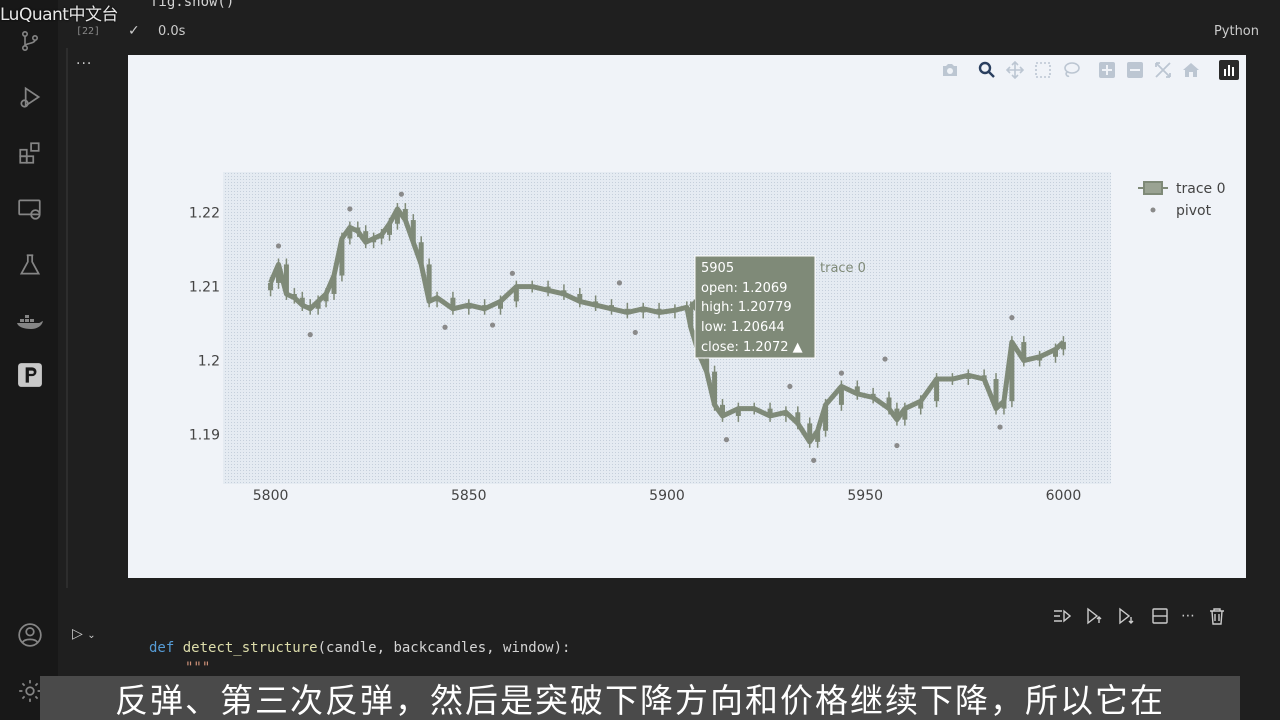 This screenshot has width=1280, height=720. What do you see at coordinates (1188, 616) in the screenshot?
I see `more-actions-icon: ⋯` at bounding box center [1188, 616].